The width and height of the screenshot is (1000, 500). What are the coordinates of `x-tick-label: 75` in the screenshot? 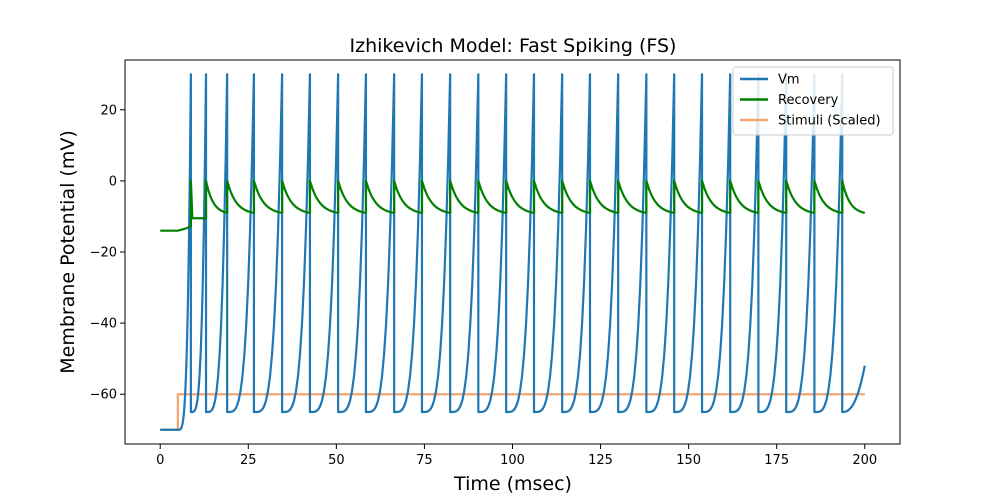 It's located at (424, 460).